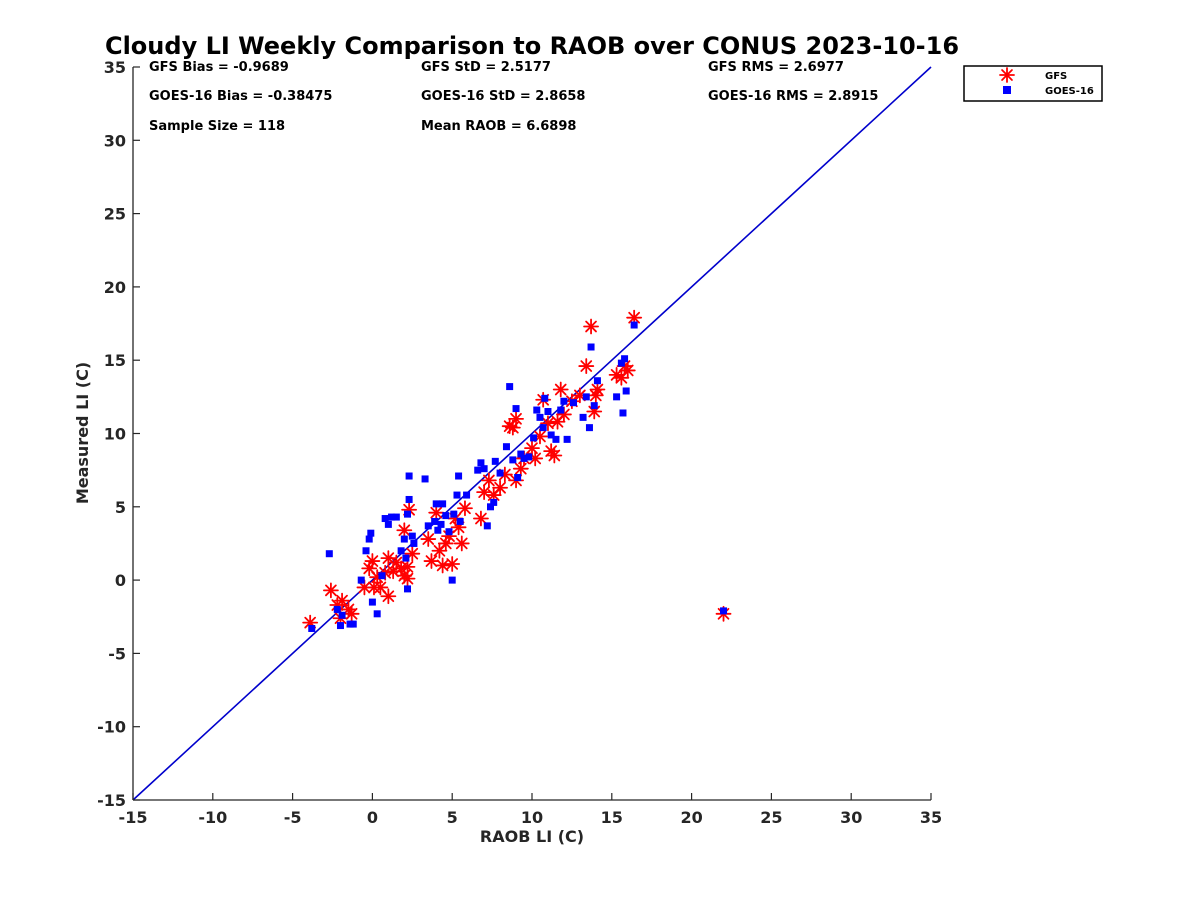 This screenshot has height=900, width=1200. Describe the element at coordinates (691, 817) in the screenshot. I see `x-tick-label: 20` at that location.